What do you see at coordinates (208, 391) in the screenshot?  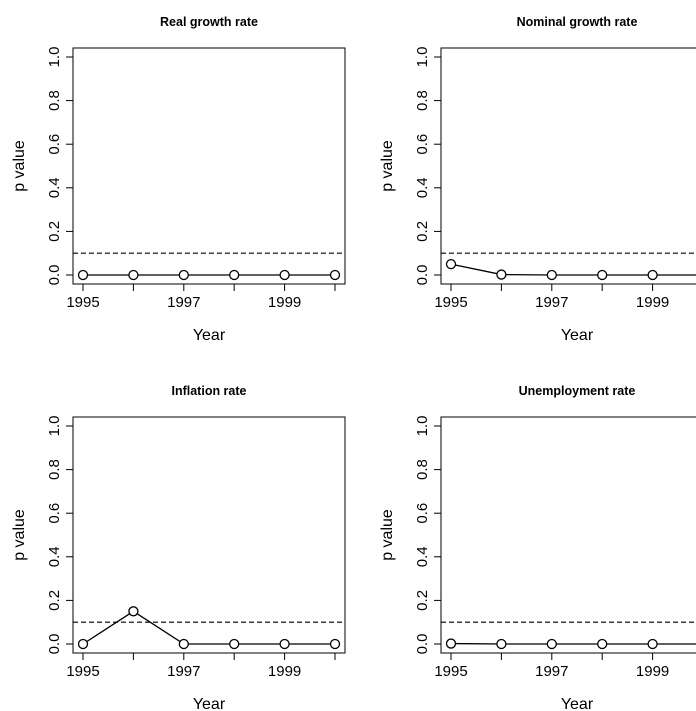 I see `chart-title: Inflation rate` at bounding box center [208, 391].